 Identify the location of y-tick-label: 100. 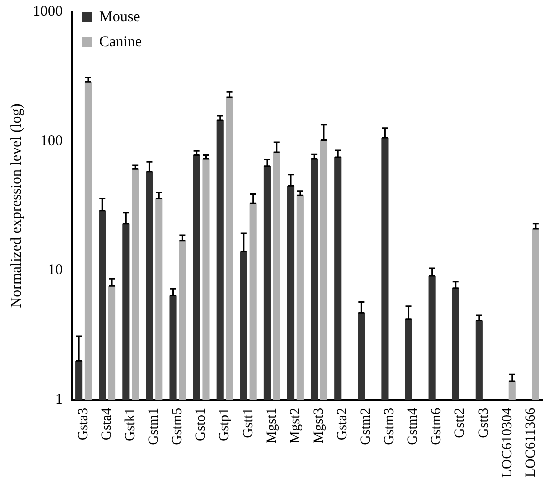
(51, 141).